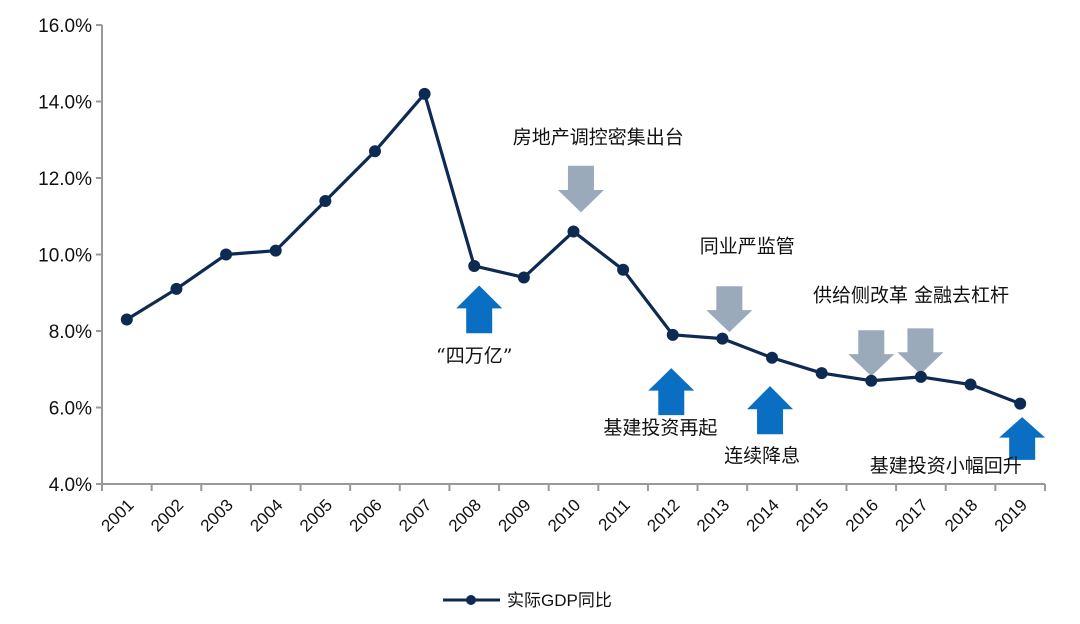 This screenshot has width=1080, height=624. Describe the element at coordinates (559, 600) in the screenshot. I see `legend-label: 实际GDP同比` at that location.